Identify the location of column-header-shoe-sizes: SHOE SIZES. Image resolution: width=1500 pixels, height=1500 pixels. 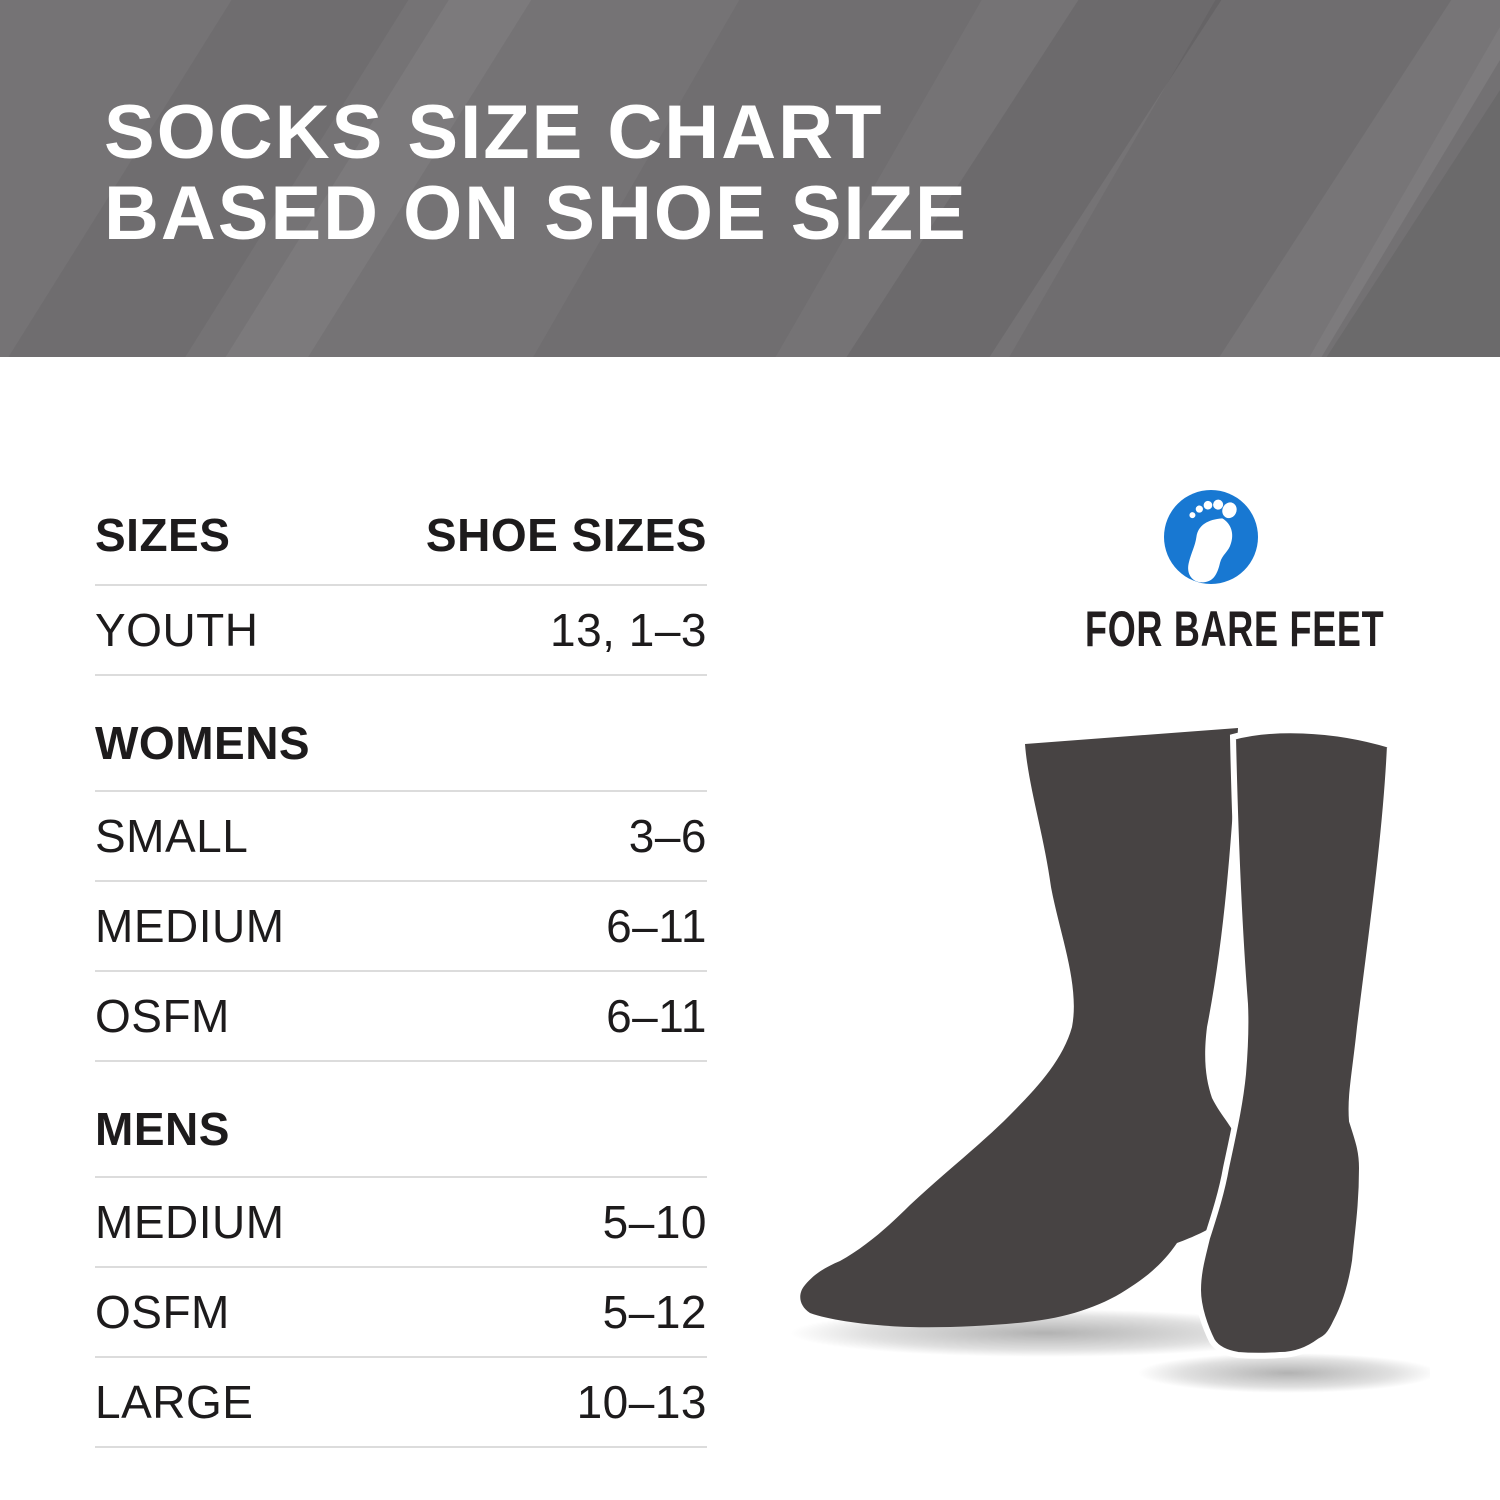
(566, 535).